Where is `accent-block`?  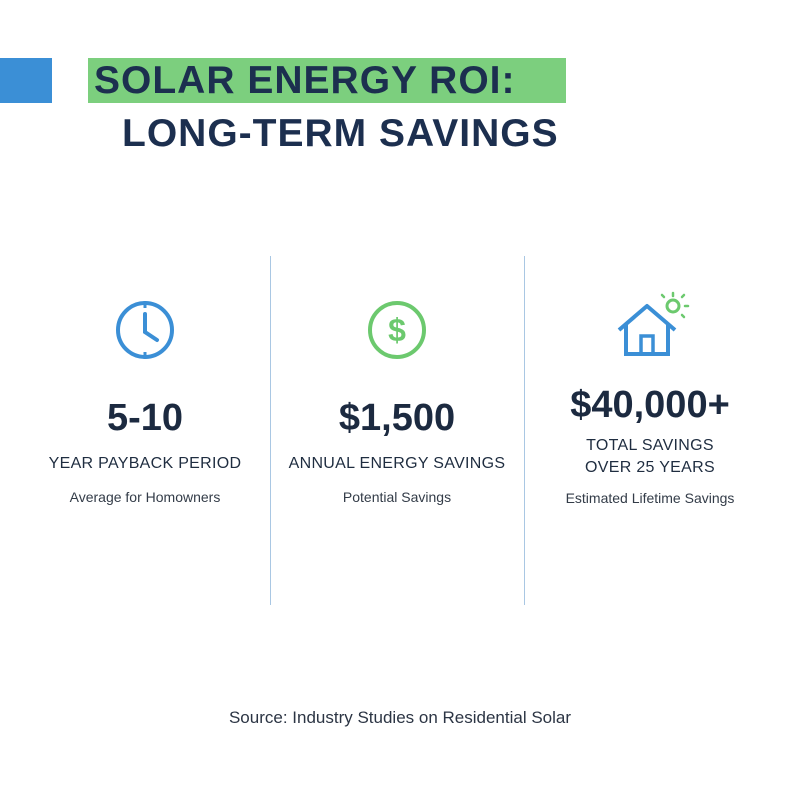
accent-block is located at coordinates (26, 80).